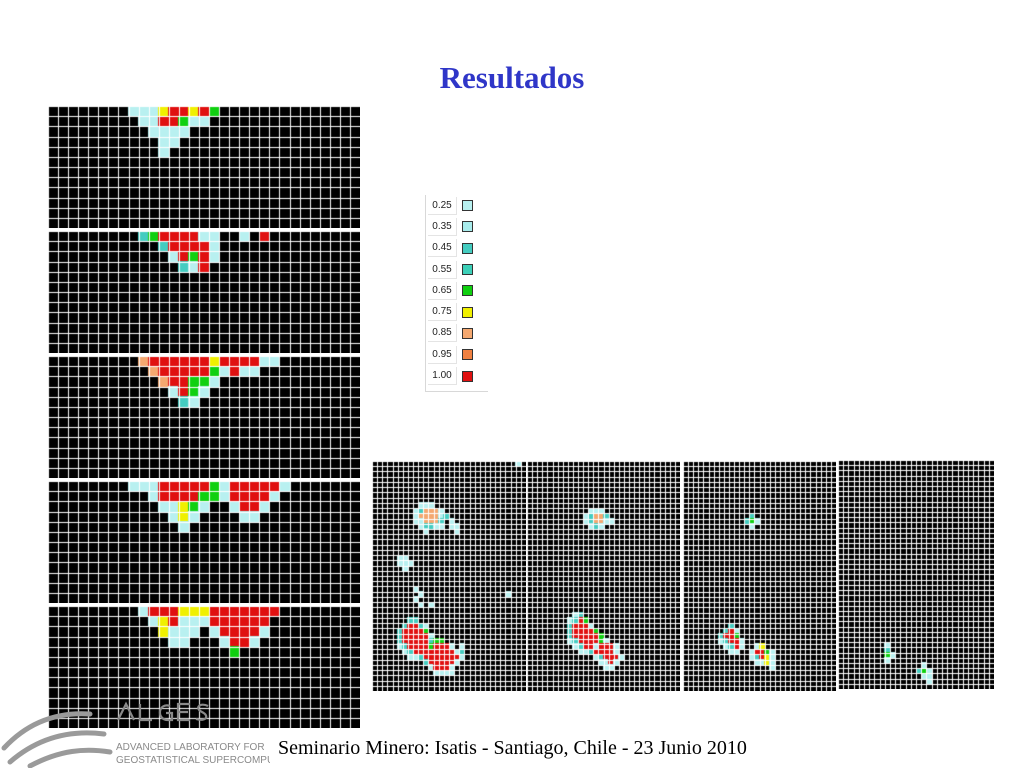 This screenshot has height=768, width=1024. Describe the element at coordinates (442, 312) in the screenshot. I see `legend-label: 0.75` at that location.